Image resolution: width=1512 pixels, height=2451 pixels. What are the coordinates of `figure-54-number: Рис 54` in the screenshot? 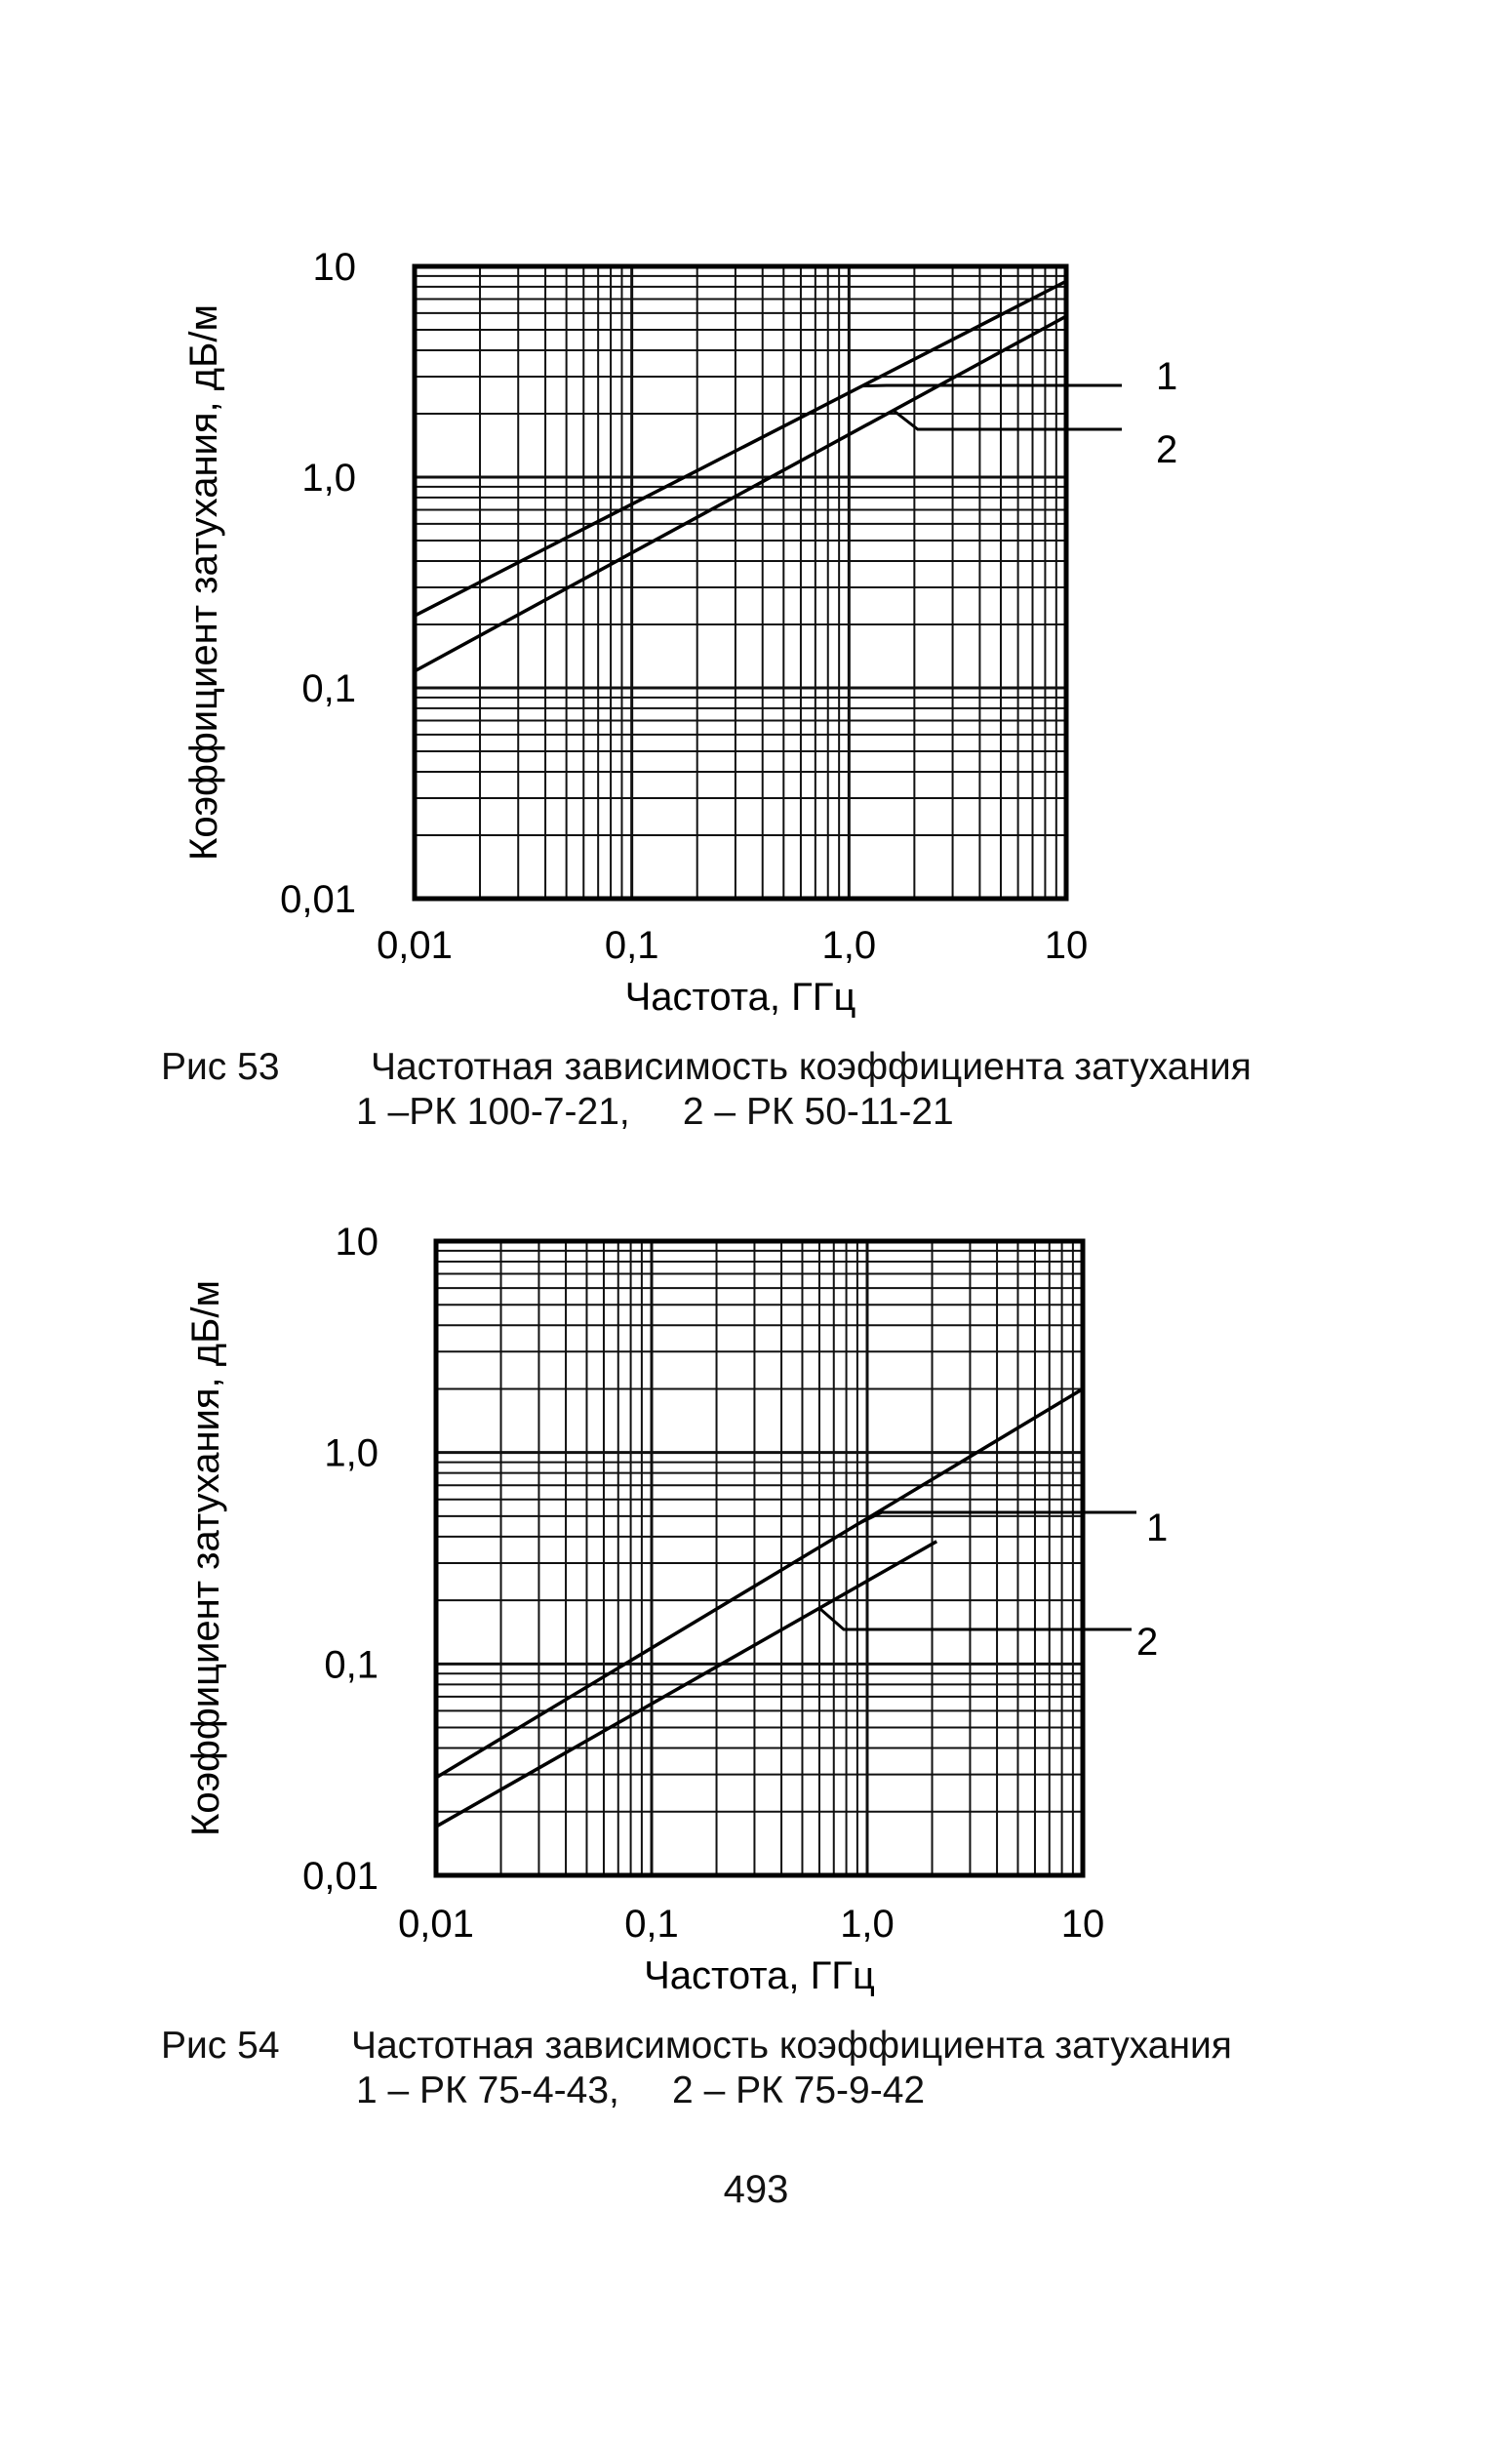 It's located at (220, 2046).